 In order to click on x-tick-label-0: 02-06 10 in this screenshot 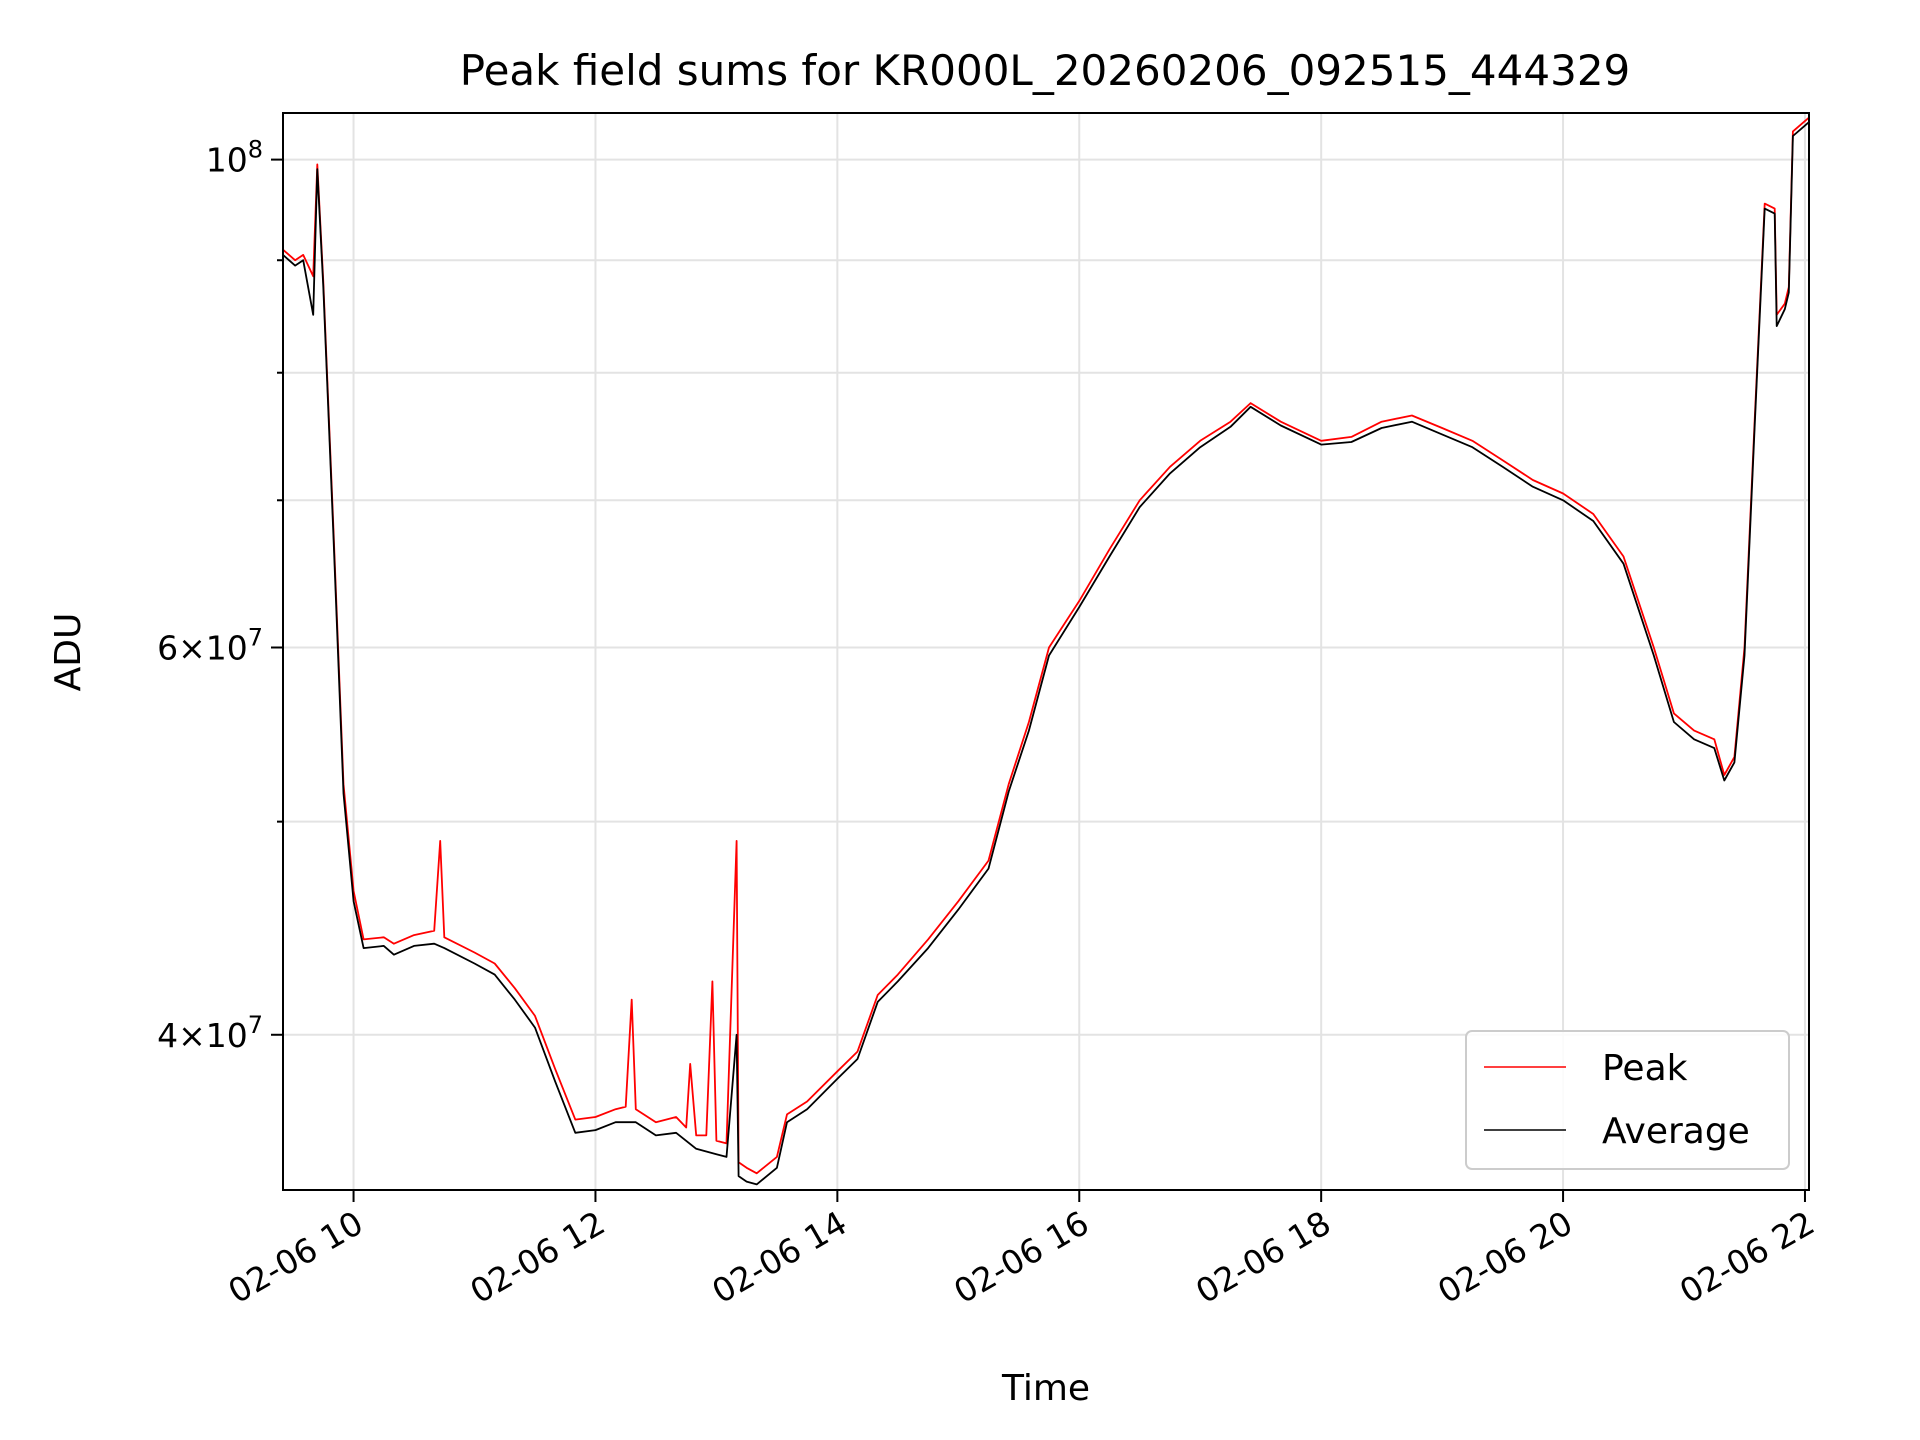, I will do `click(296, 1257)`.